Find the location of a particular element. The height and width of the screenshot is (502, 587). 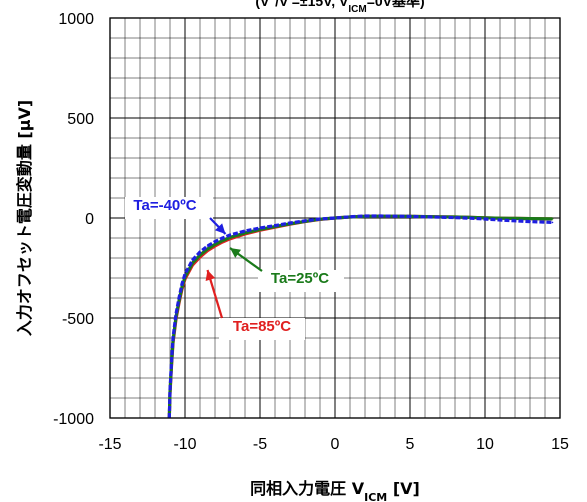

x-tick-label: -10 is located at coordinates (184, 444).